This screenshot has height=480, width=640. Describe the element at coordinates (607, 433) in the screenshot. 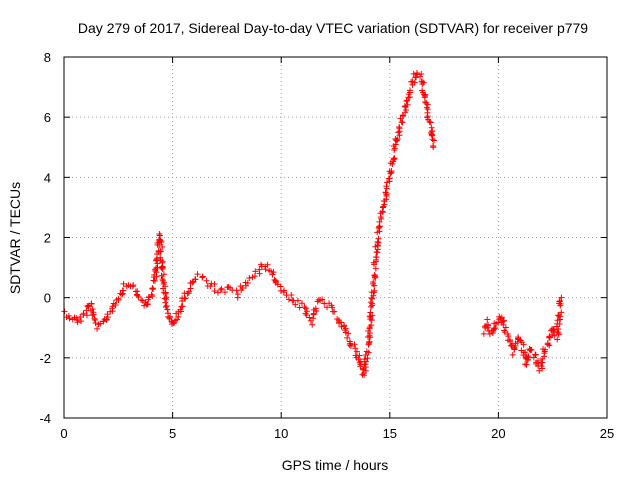

I see `x-tick-label: 25` at that location.